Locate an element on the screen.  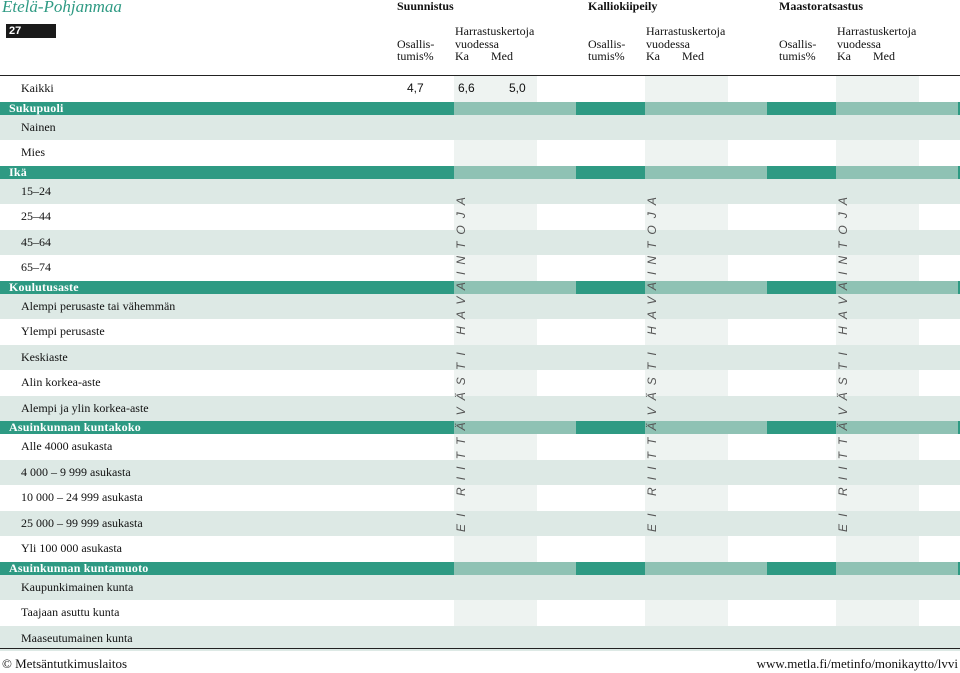
table-row: 15–24 is located at coordinates (480, 191).